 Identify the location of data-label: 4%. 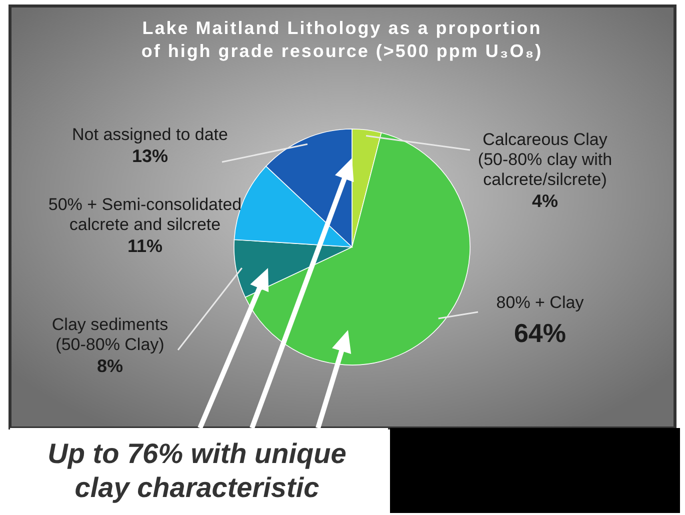
(545, 201).